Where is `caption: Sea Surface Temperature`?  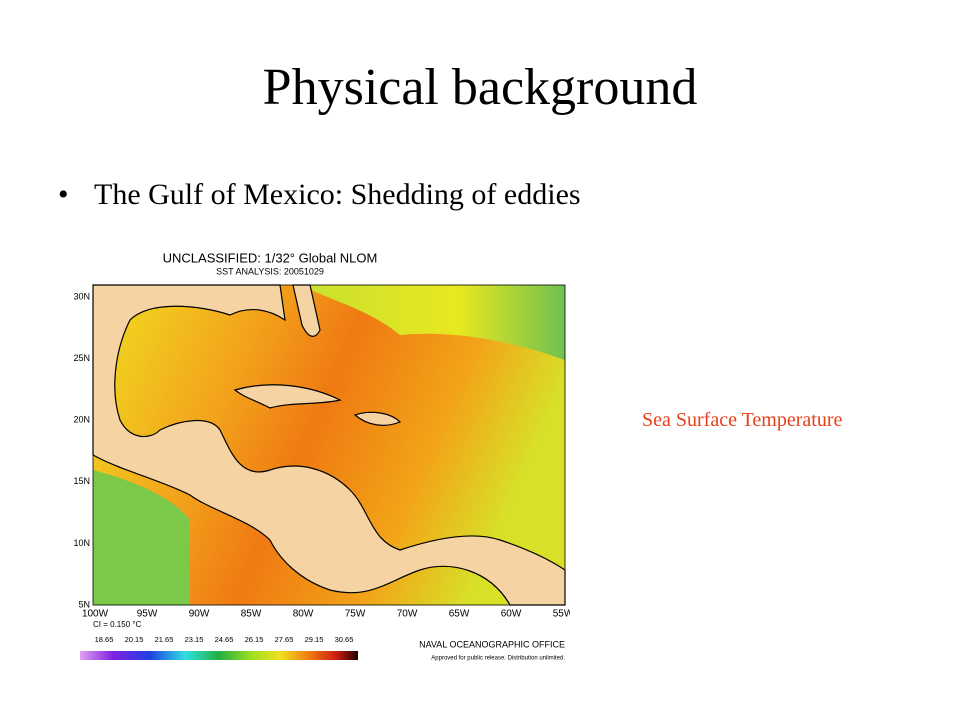
caption: Sea Surface Temperature is located at coordinates (742, 420).